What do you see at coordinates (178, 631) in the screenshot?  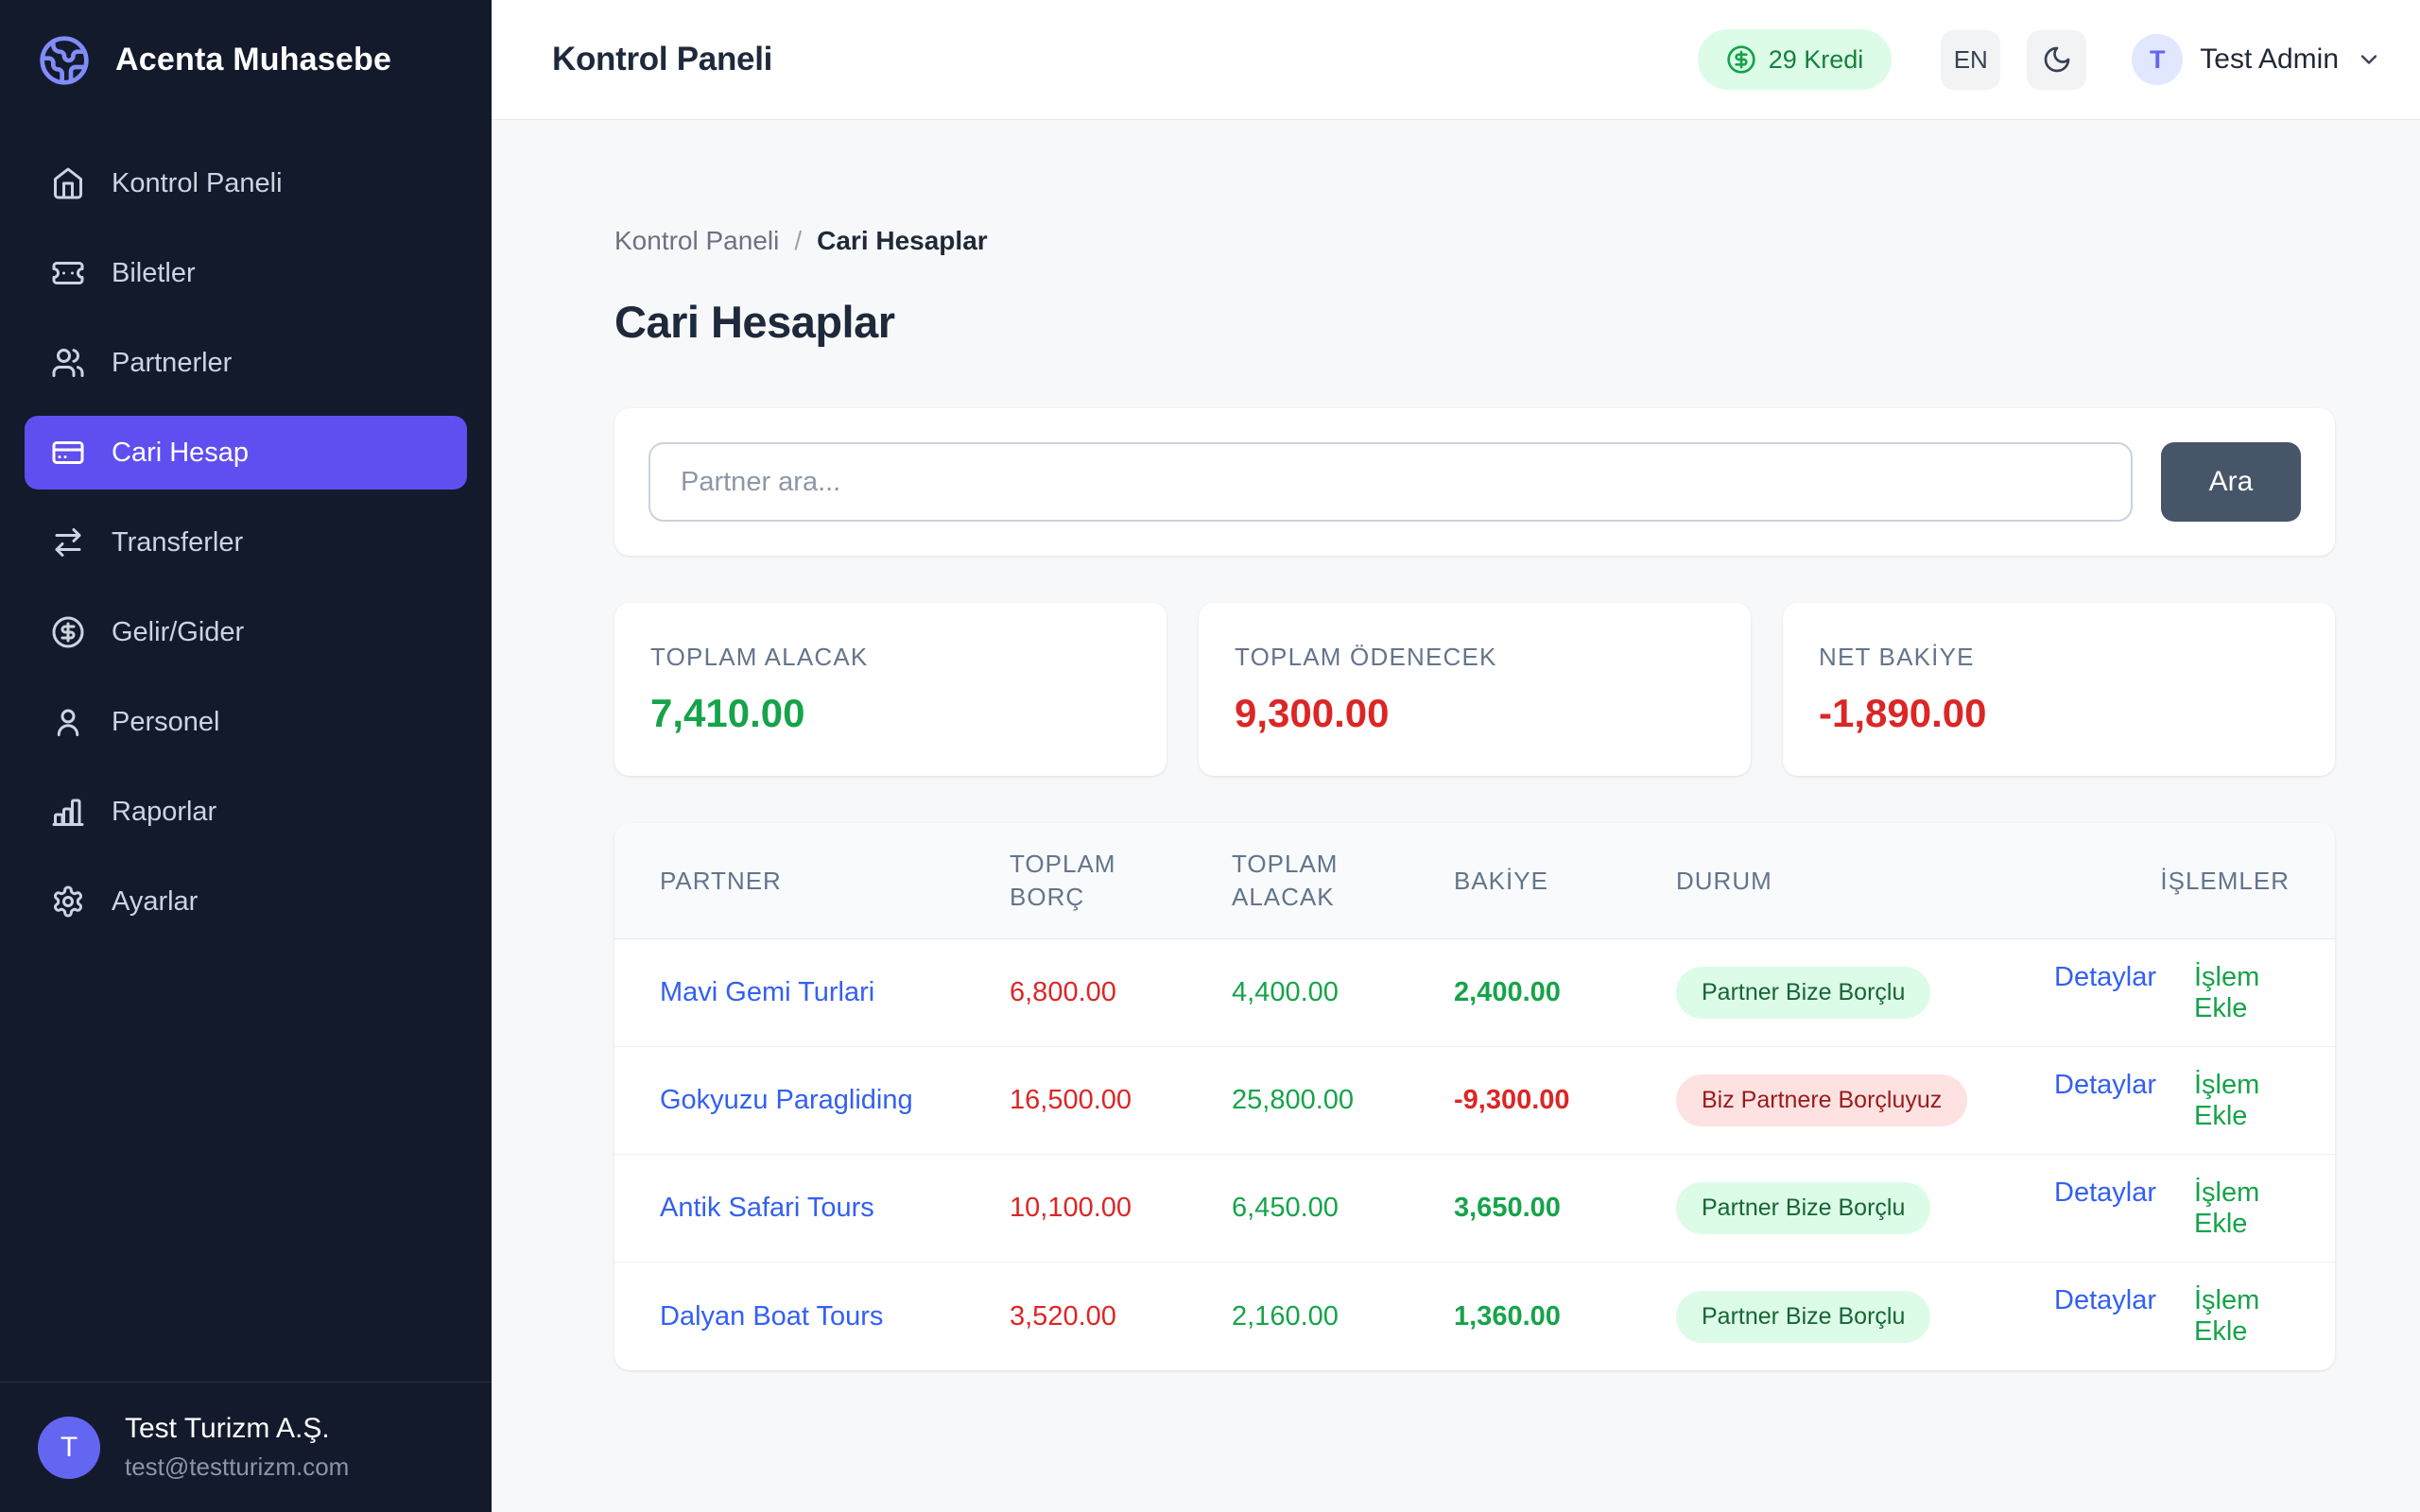 I see `sidebar-item-label: Gelir/Gider` at bounding box center [178, 631].